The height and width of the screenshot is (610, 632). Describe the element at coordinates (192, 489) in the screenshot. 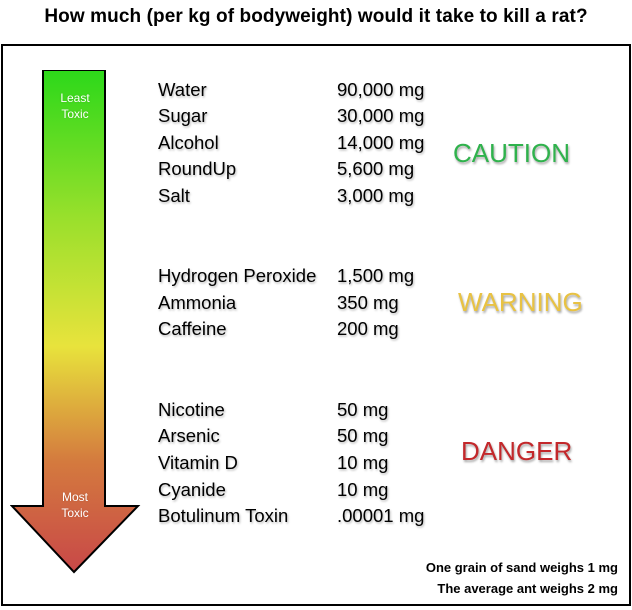

I see `substance-name: Cyanide` at that location.